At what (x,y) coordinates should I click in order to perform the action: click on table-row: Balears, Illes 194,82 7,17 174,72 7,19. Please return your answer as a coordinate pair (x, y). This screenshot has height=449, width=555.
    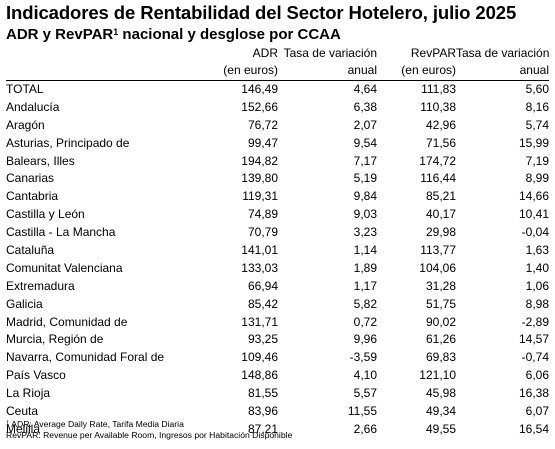
    Looking at the image, I should click on (277, 162).